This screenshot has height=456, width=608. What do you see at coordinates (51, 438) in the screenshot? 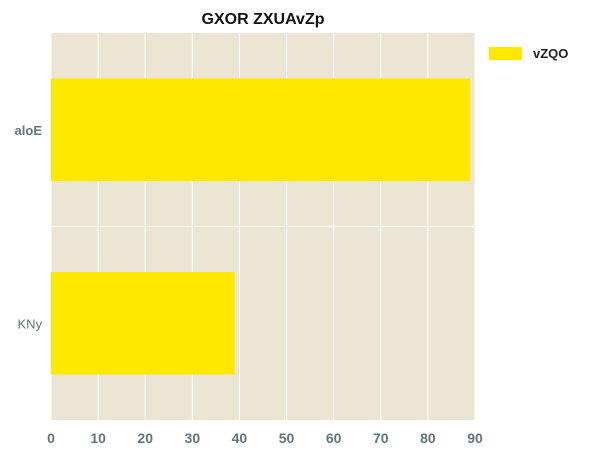
I see `x-tick-label-0: 0` at bounding box center [51, 438].